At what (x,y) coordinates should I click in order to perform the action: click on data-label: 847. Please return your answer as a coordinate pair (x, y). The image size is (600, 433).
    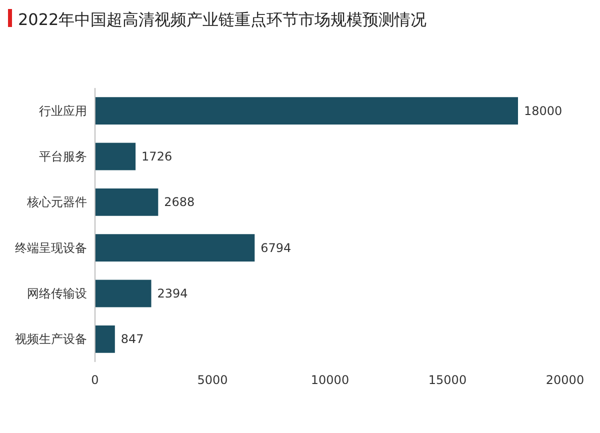
    Looking at the image, I should click on (132, 339).